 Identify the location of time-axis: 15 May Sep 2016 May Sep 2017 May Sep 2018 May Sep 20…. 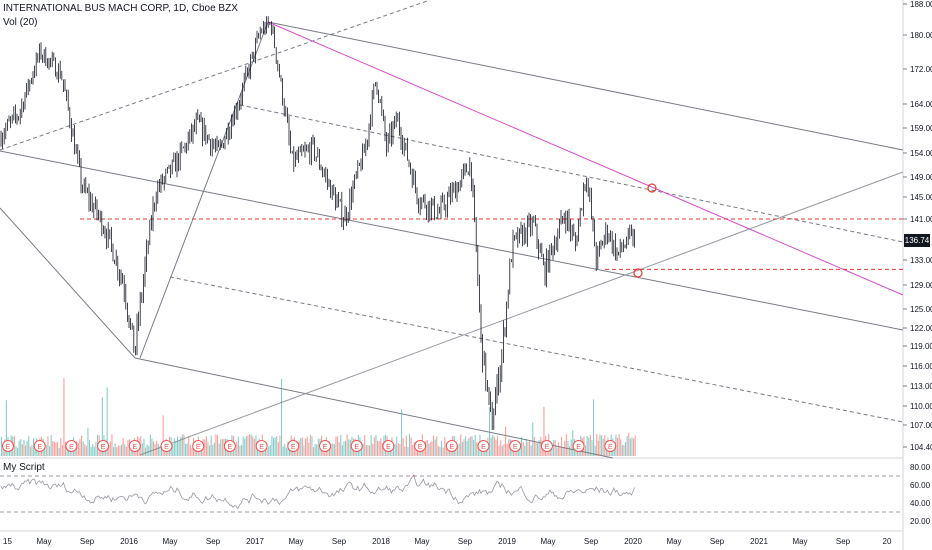
(447, 541).